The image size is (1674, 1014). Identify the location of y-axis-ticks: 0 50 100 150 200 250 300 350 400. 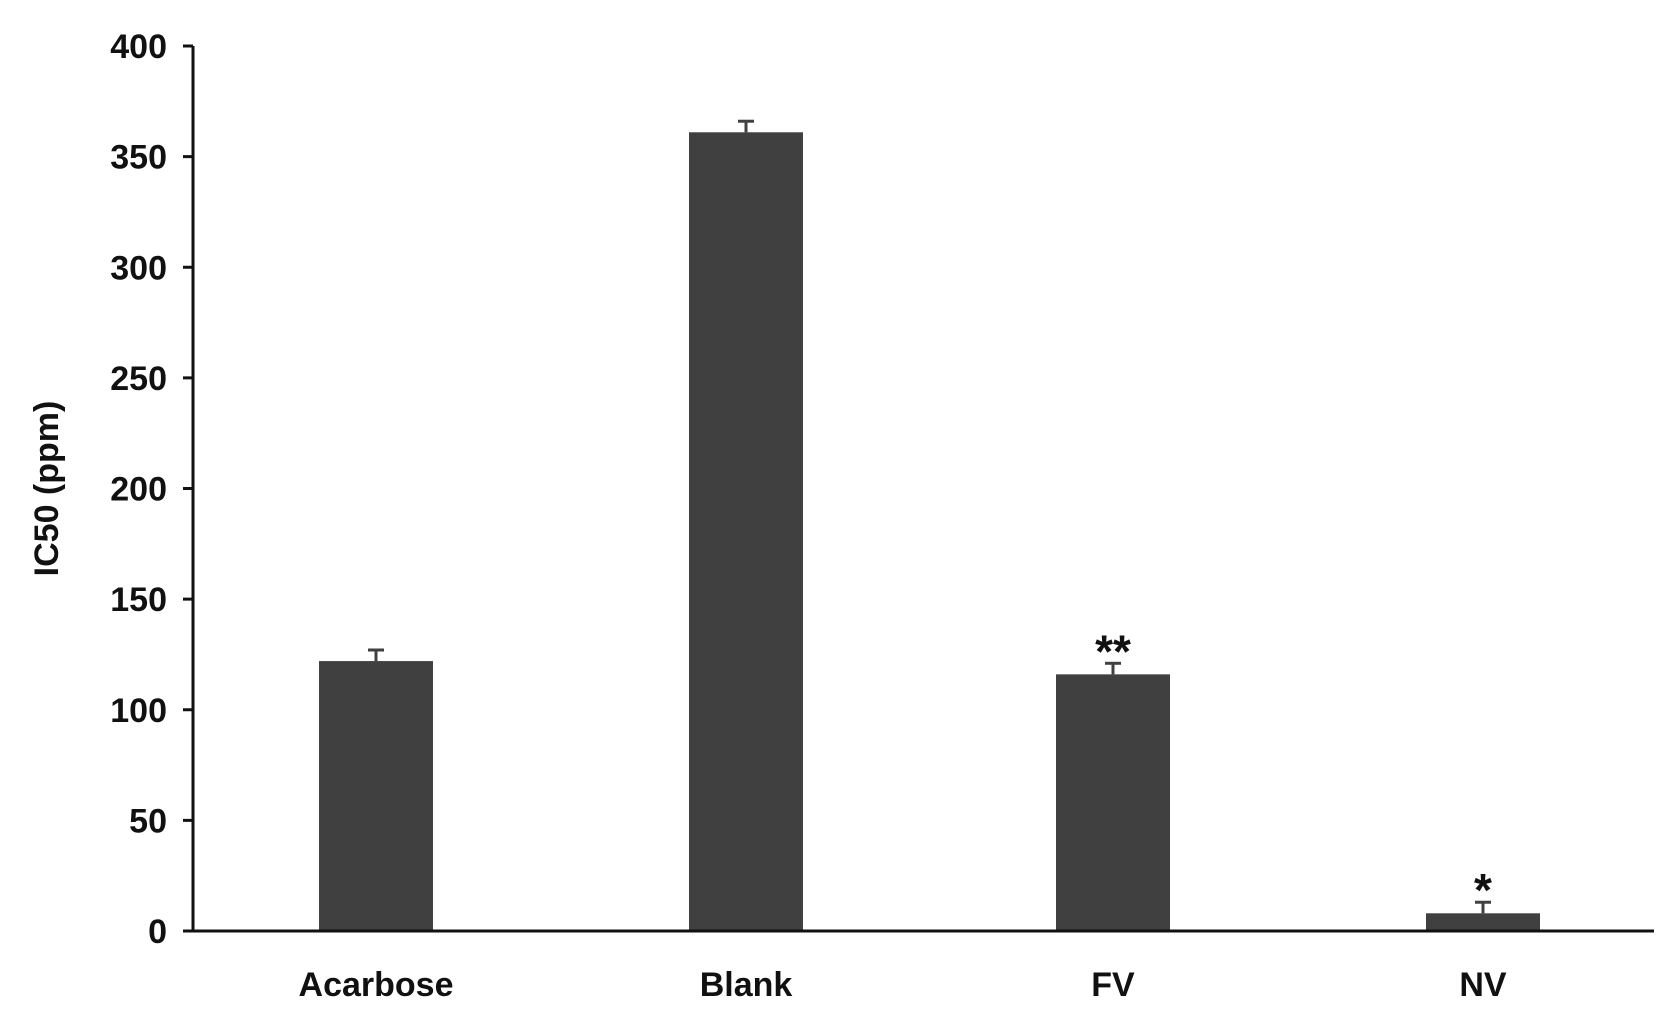
(151, 489).